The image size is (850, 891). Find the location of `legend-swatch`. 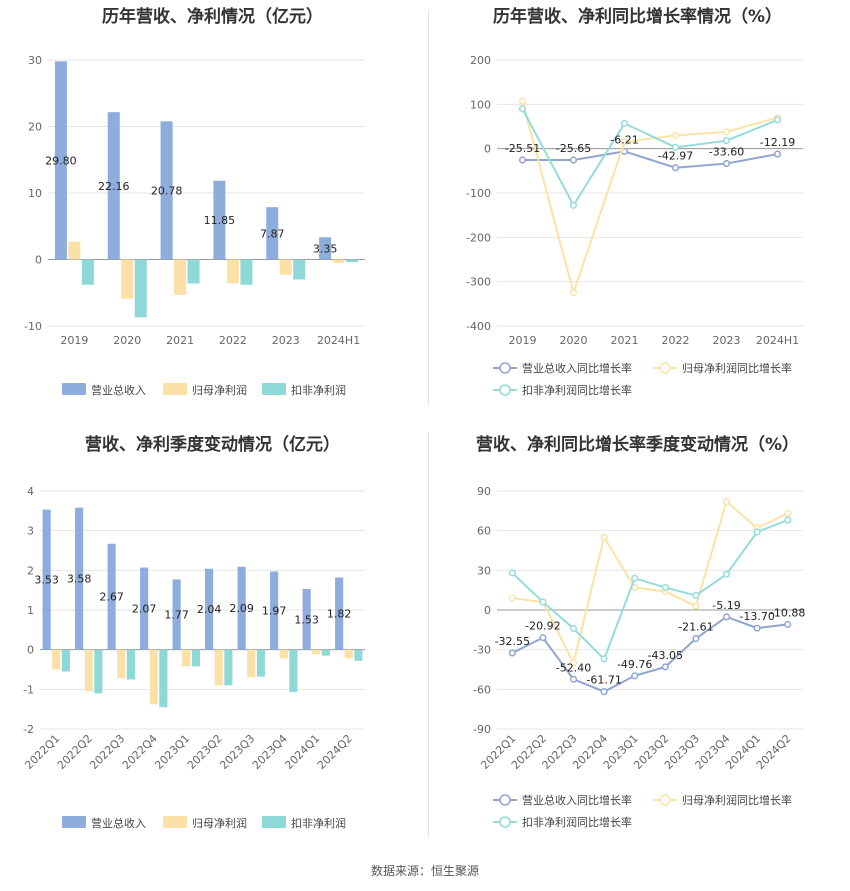

legend-swatch is located at coordinates (175, 822).